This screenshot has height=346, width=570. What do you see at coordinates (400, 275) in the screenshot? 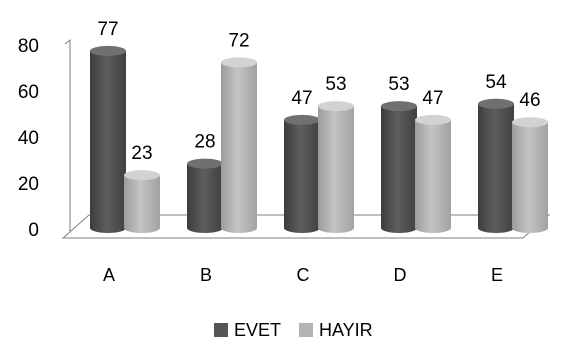
I see `x-tick-label: D` at bounding box center [400, 275].